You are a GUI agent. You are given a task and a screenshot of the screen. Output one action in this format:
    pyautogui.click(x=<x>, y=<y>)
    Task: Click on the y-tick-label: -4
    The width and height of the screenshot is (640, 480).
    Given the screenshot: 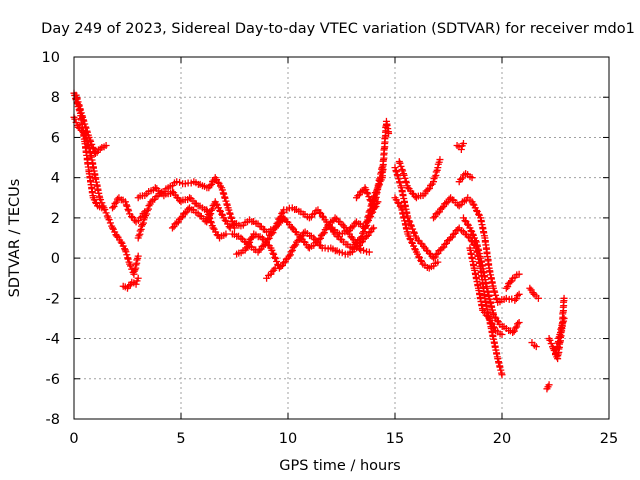 What is the action you would take?
    pyautogui.click(x=53, y=340)
    